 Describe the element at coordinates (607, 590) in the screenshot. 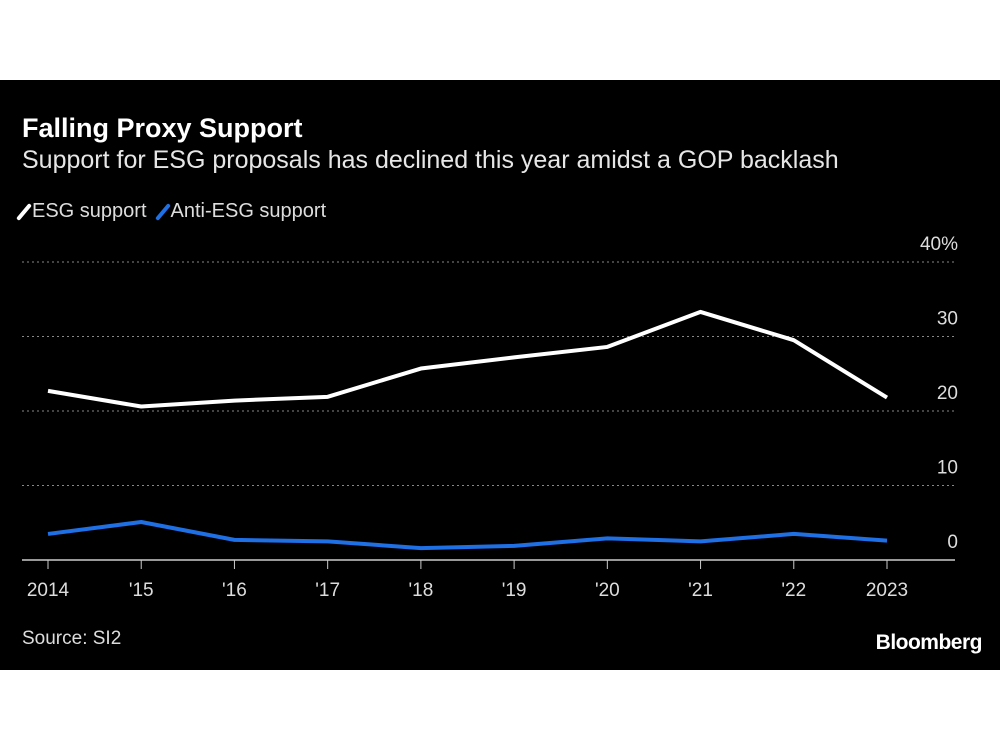

I see `x-tick-label: '20` at that location.